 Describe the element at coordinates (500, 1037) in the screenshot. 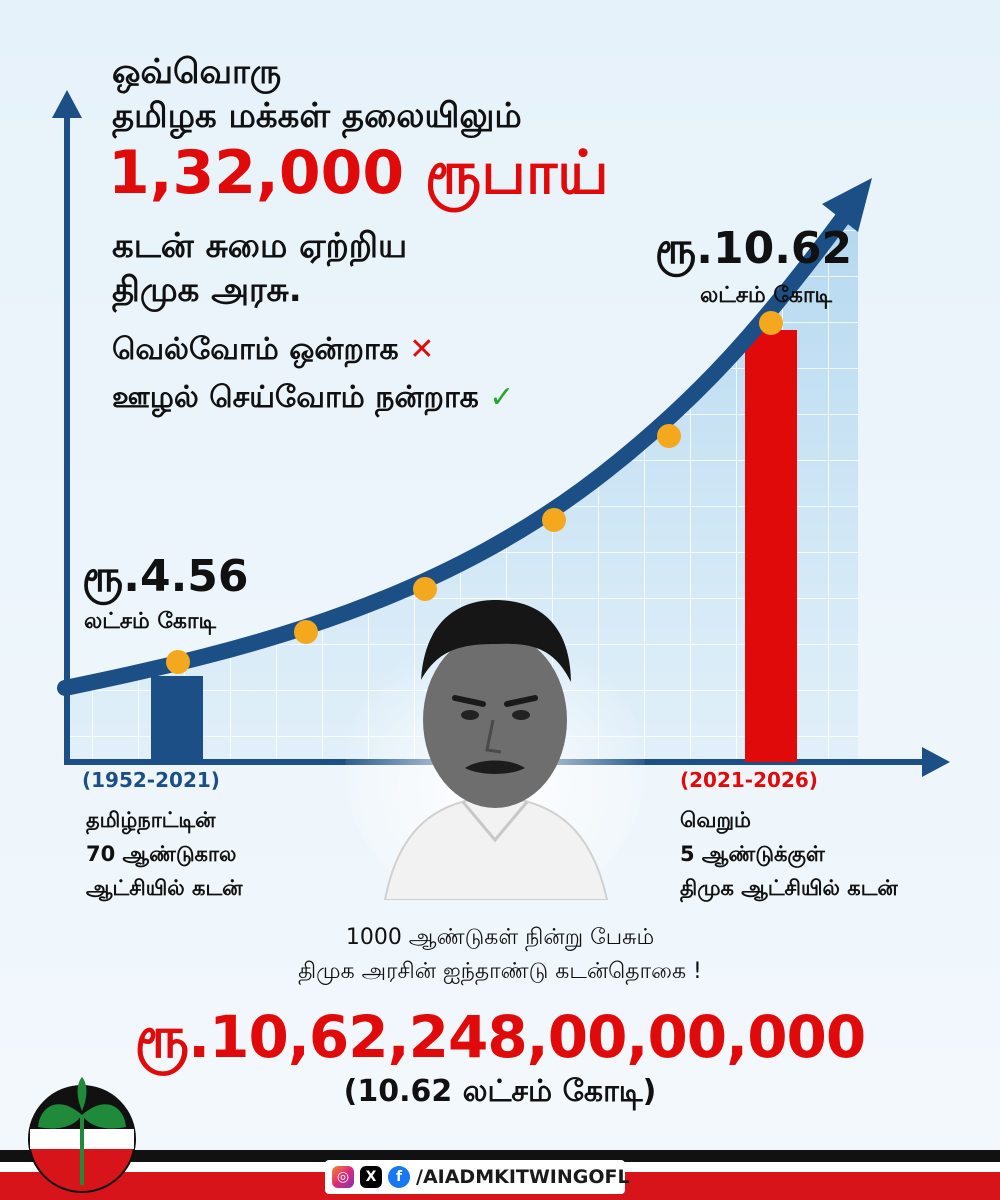

I see `total-amount: ரூ.10,62,248,00,00,000` at that location.